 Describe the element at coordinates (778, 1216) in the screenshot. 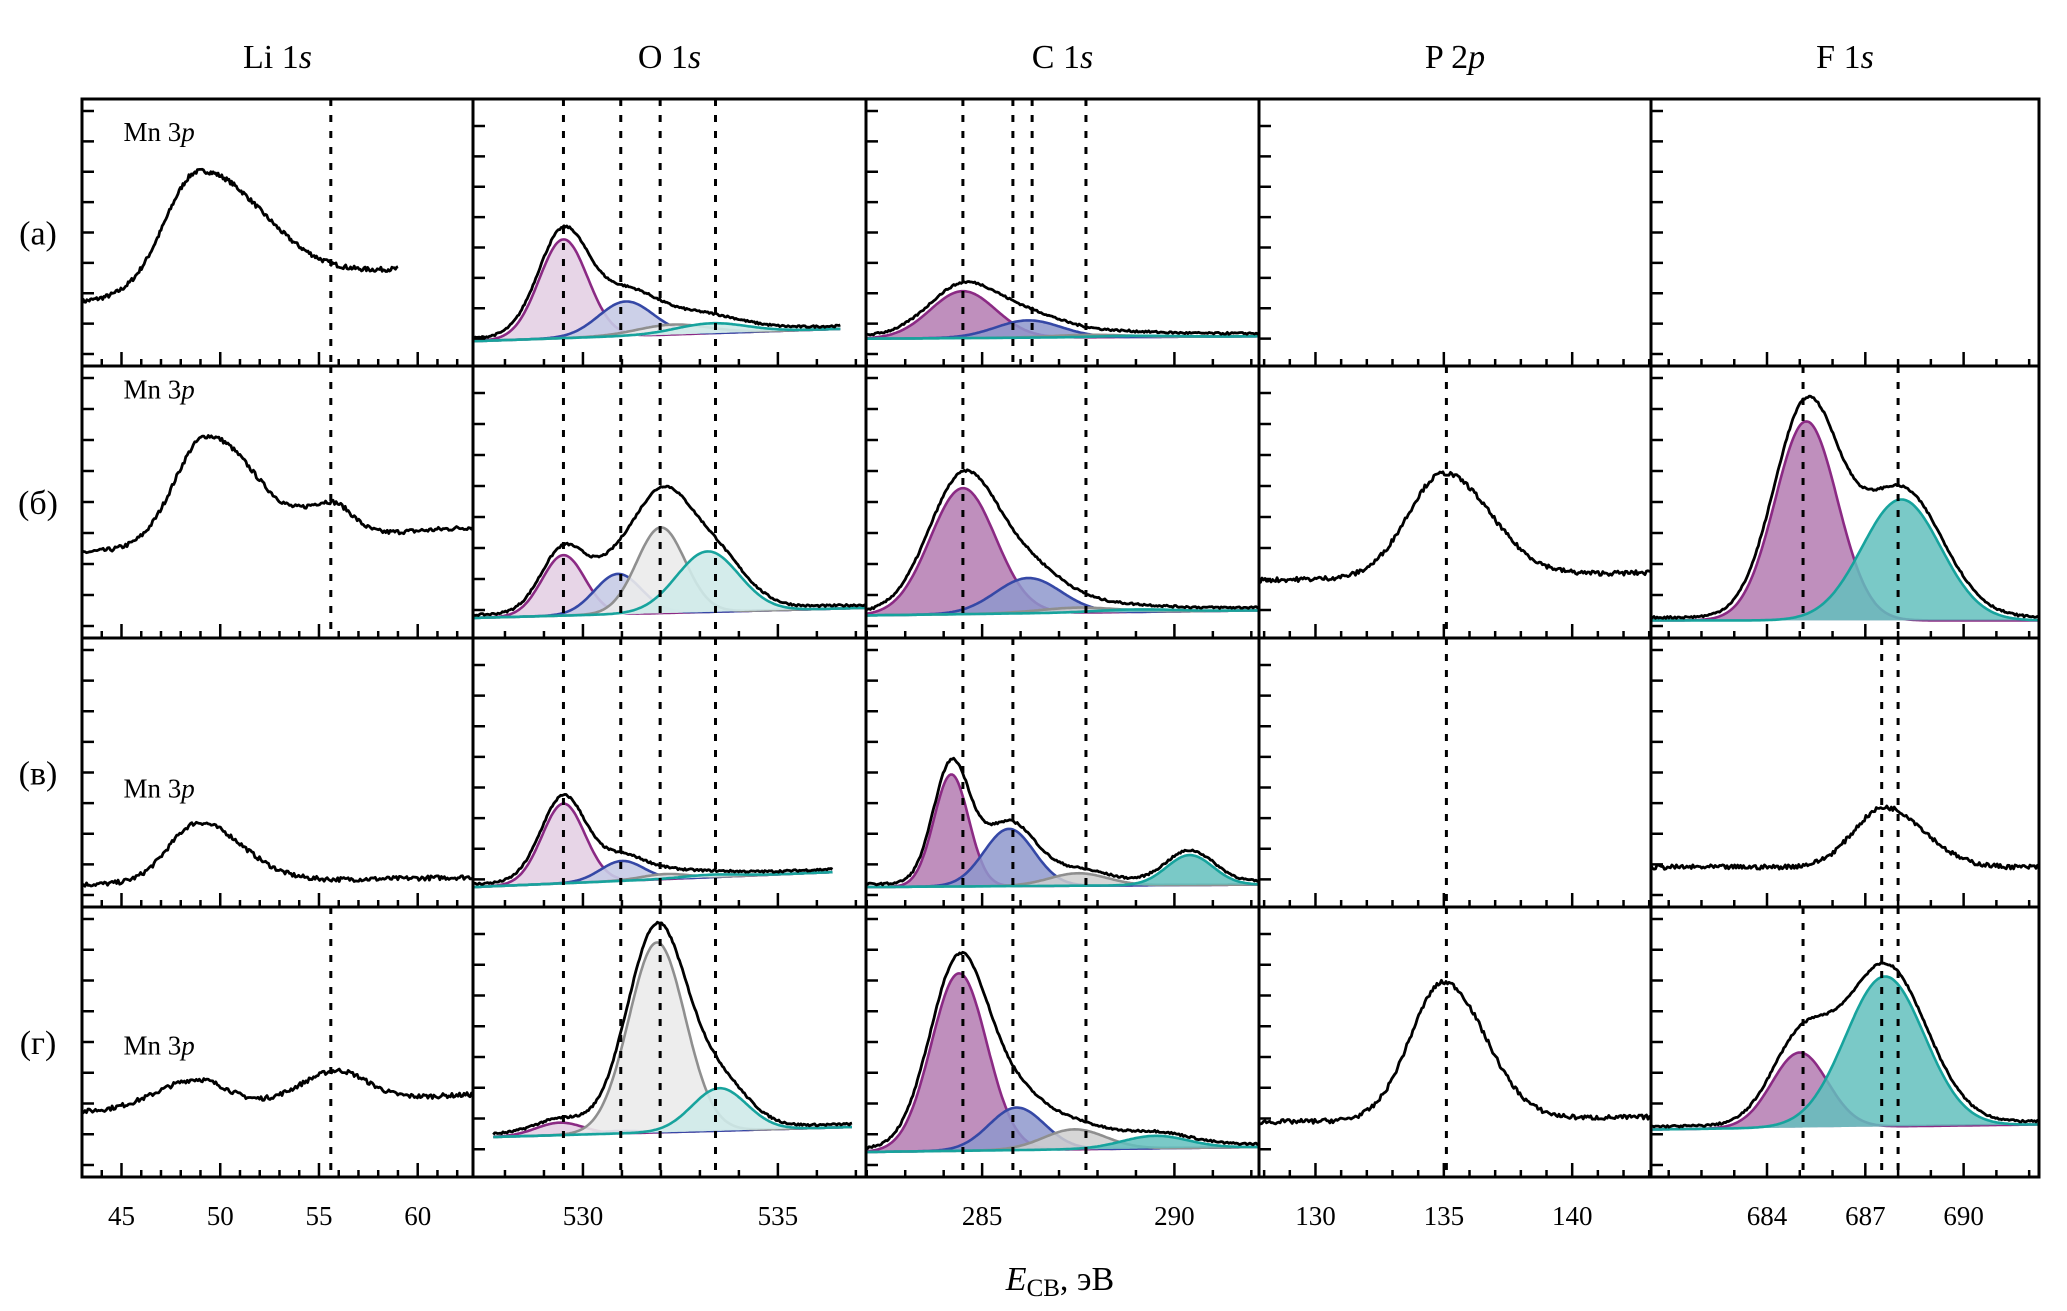

I see `x-tick-label: 535` at that location.